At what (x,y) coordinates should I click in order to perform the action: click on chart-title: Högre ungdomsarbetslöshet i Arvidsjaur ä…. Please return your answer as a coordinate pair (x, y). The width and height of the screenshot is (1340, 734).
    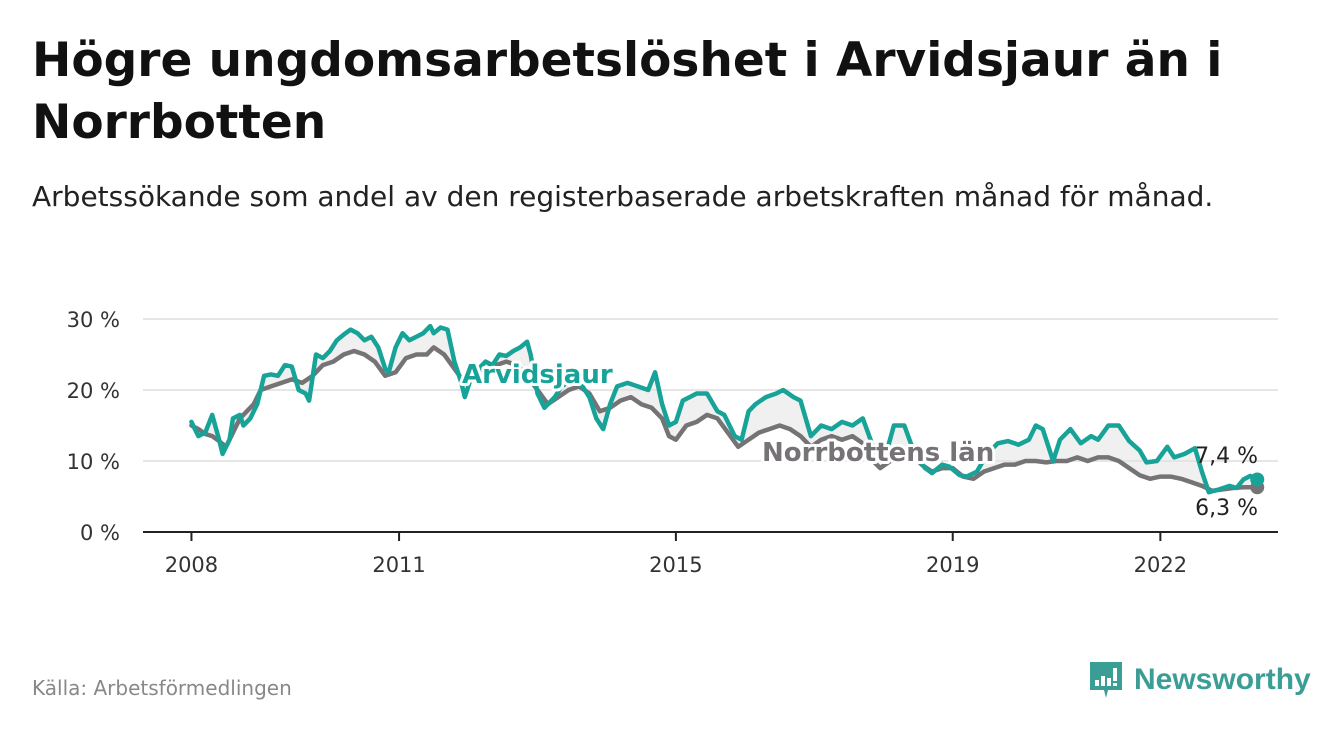
    Looking at the image, I should click on (627, 91).